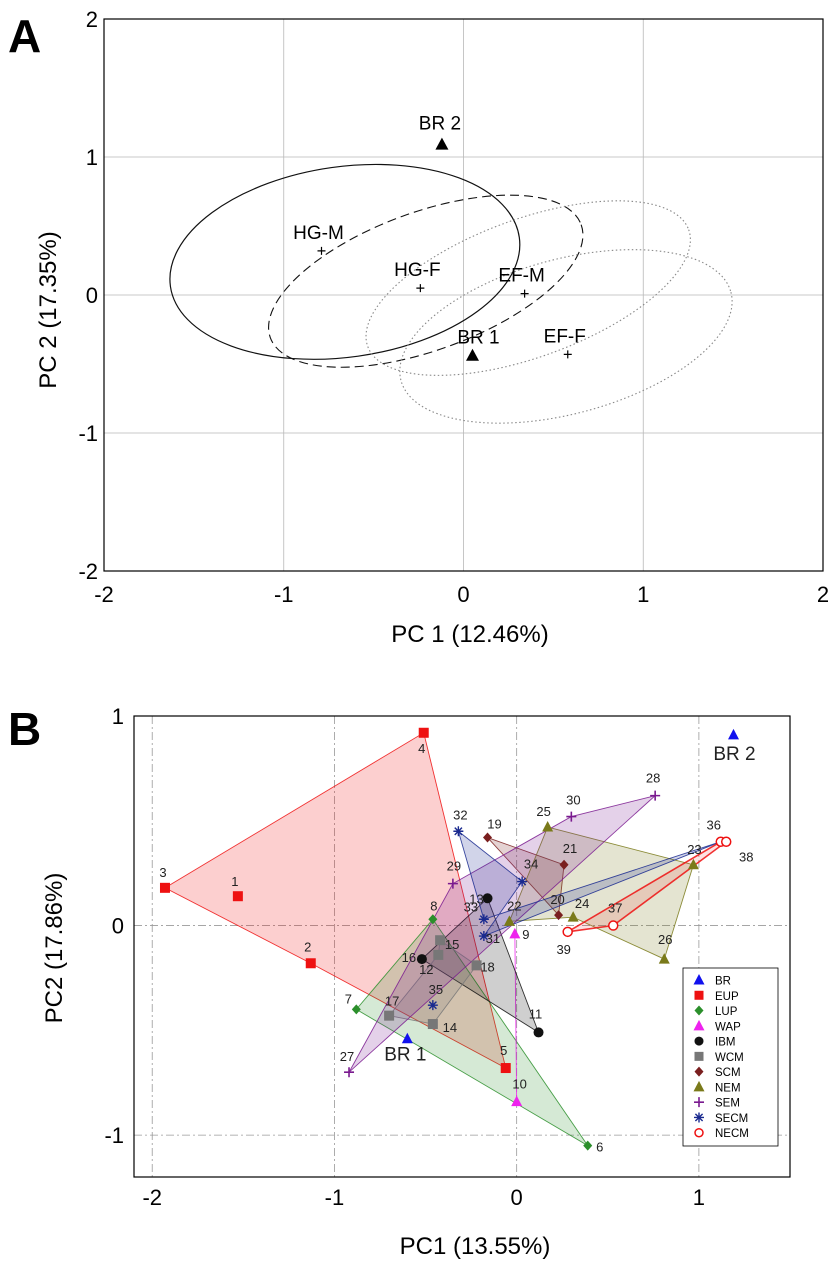 The width and height of the screenshot is (833, 1269). What do you see at coordinates (726, 1012) in the screenshot?
I see `legend-entry: LUP` at bounding box center [726, 1012].